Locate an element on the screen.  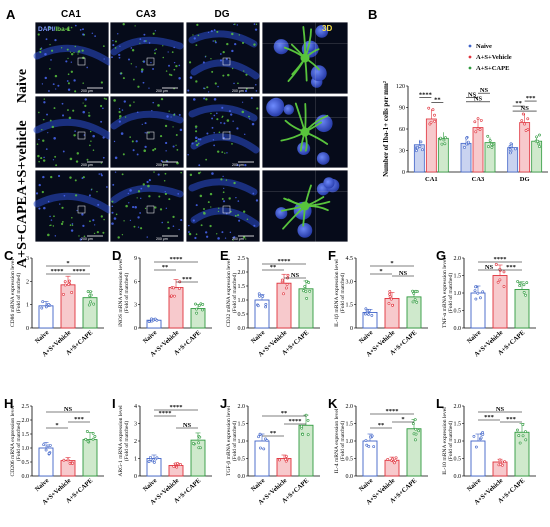
panel-label-f: F is located at coordinates (332, 255).